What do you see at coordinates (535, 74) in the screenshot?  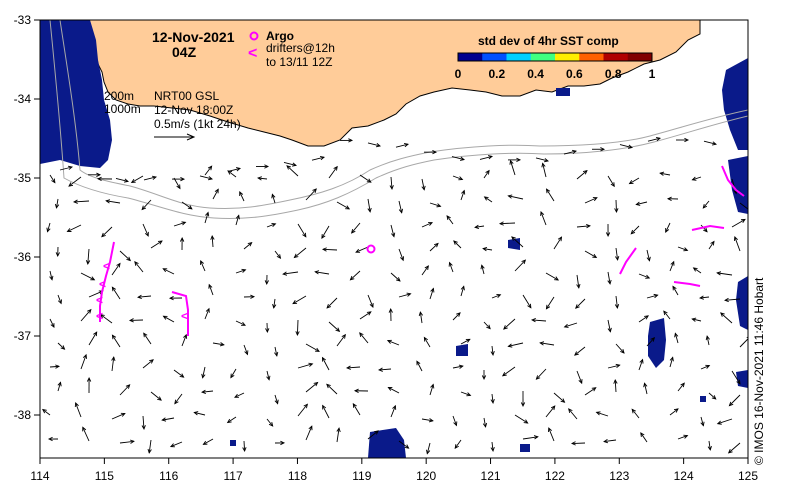 I see `colorbar-tick-label: 0.4` at bounding box center [535, 74].